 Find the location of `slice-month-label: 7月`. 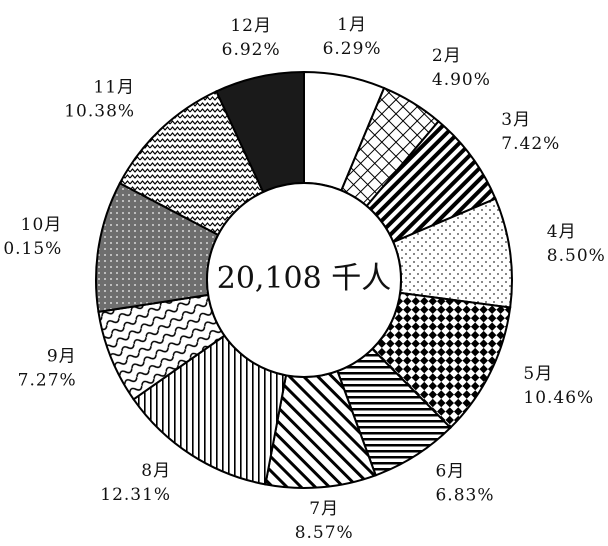

slice-month-label: 7月 is located at coordinates (324, 509).